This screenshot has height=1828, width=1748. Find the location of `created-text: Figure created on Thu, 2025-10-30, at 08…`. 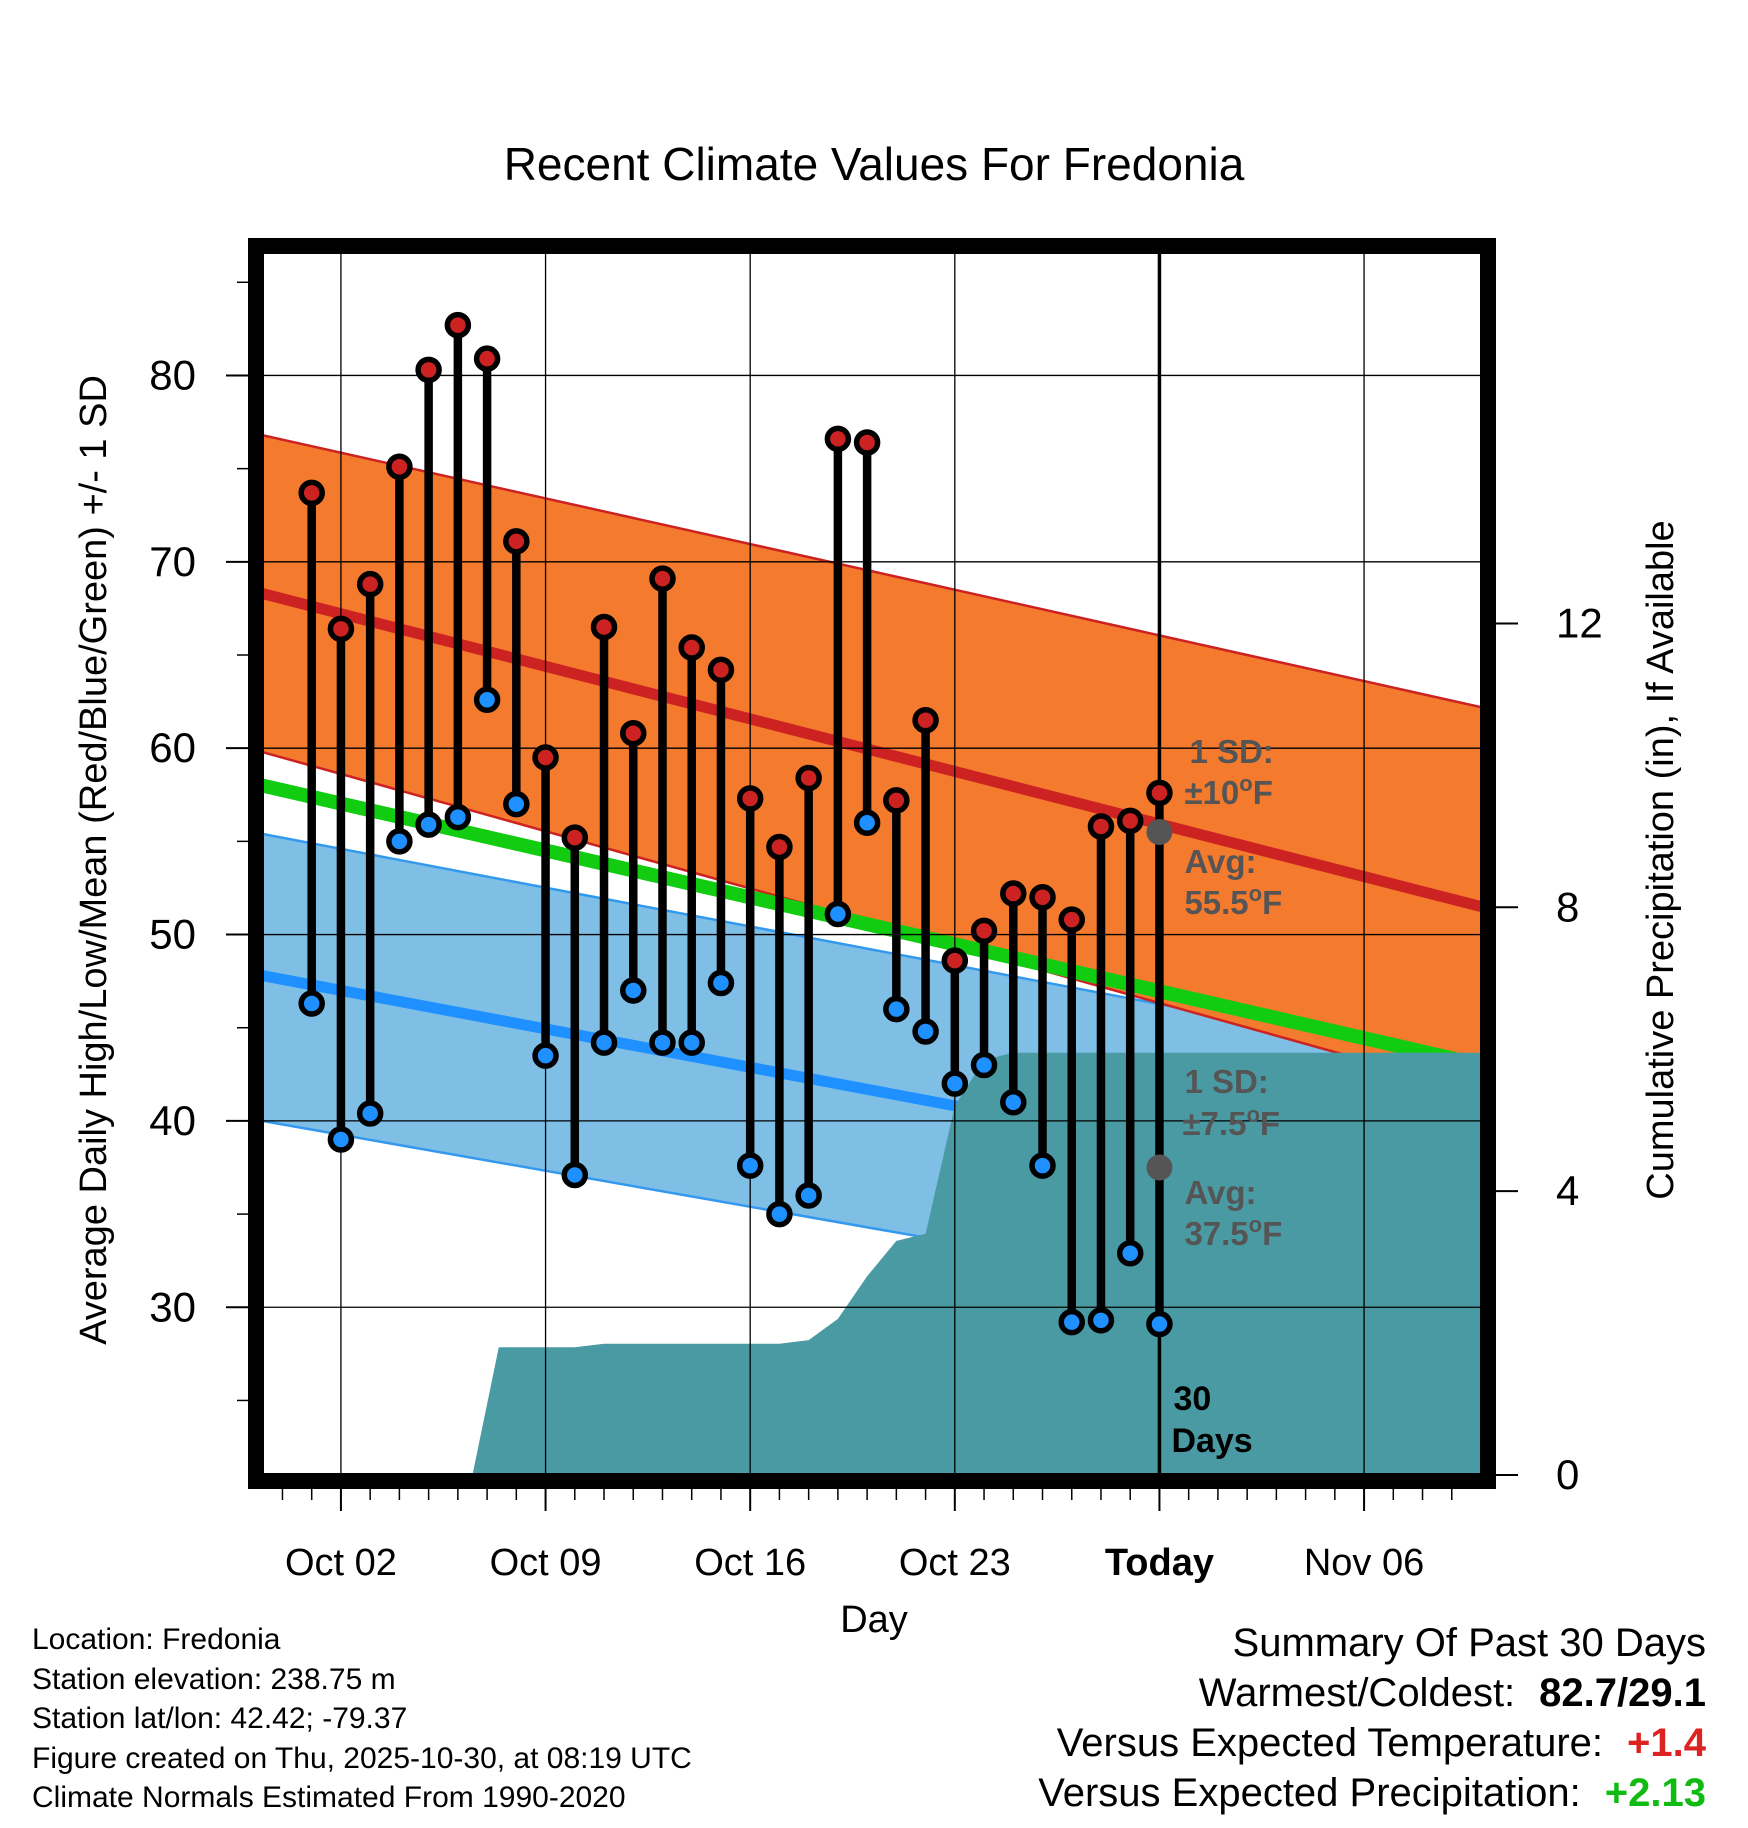

created-text: Figure created on Thu, 2025-10-30, at 08… is located at coordinates (362, 1758).